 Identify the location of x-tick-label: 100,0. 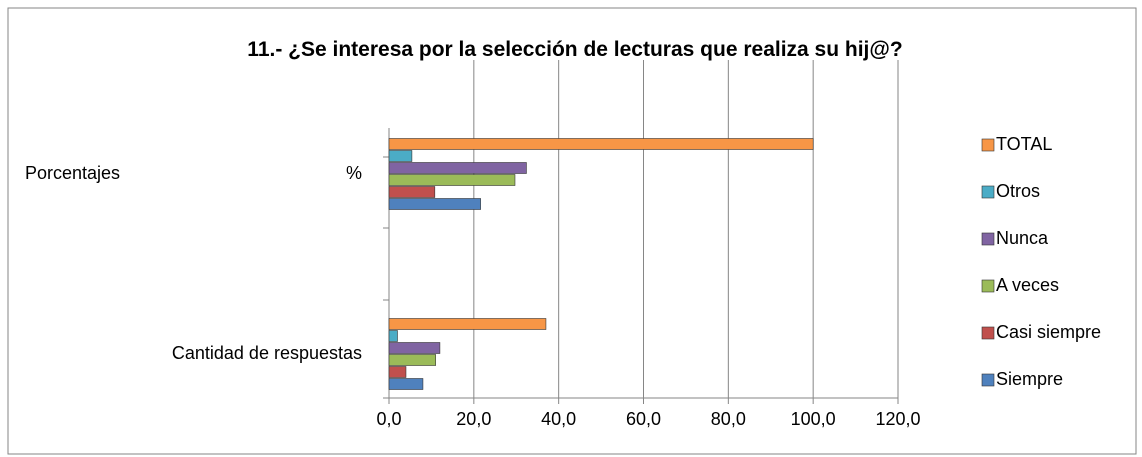
(813, 419).